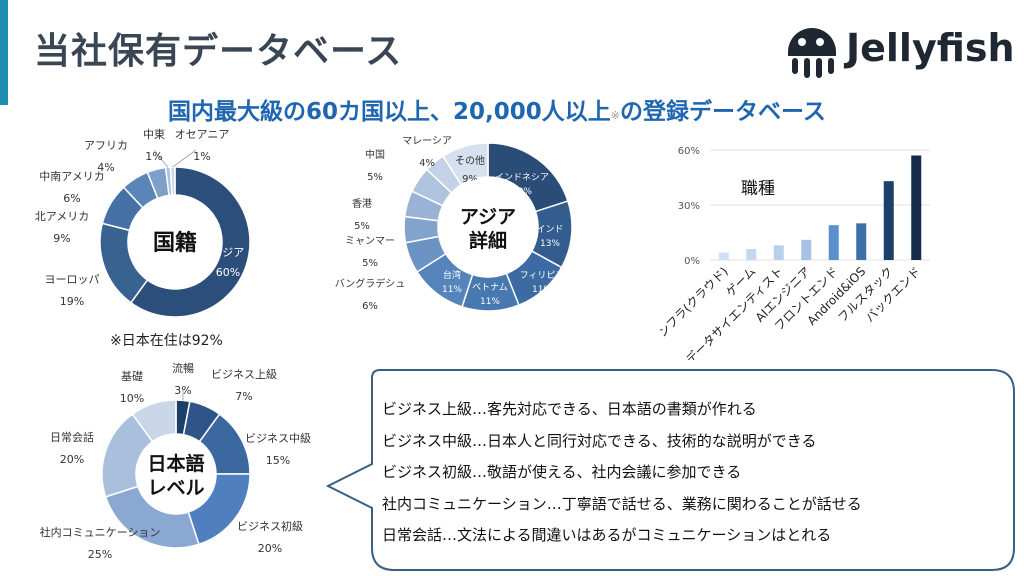  What do you see at coordinates (105, 167) in the screenshot?
I see `nationality-value-label-4: 4%` at bounding box center [105, 167].